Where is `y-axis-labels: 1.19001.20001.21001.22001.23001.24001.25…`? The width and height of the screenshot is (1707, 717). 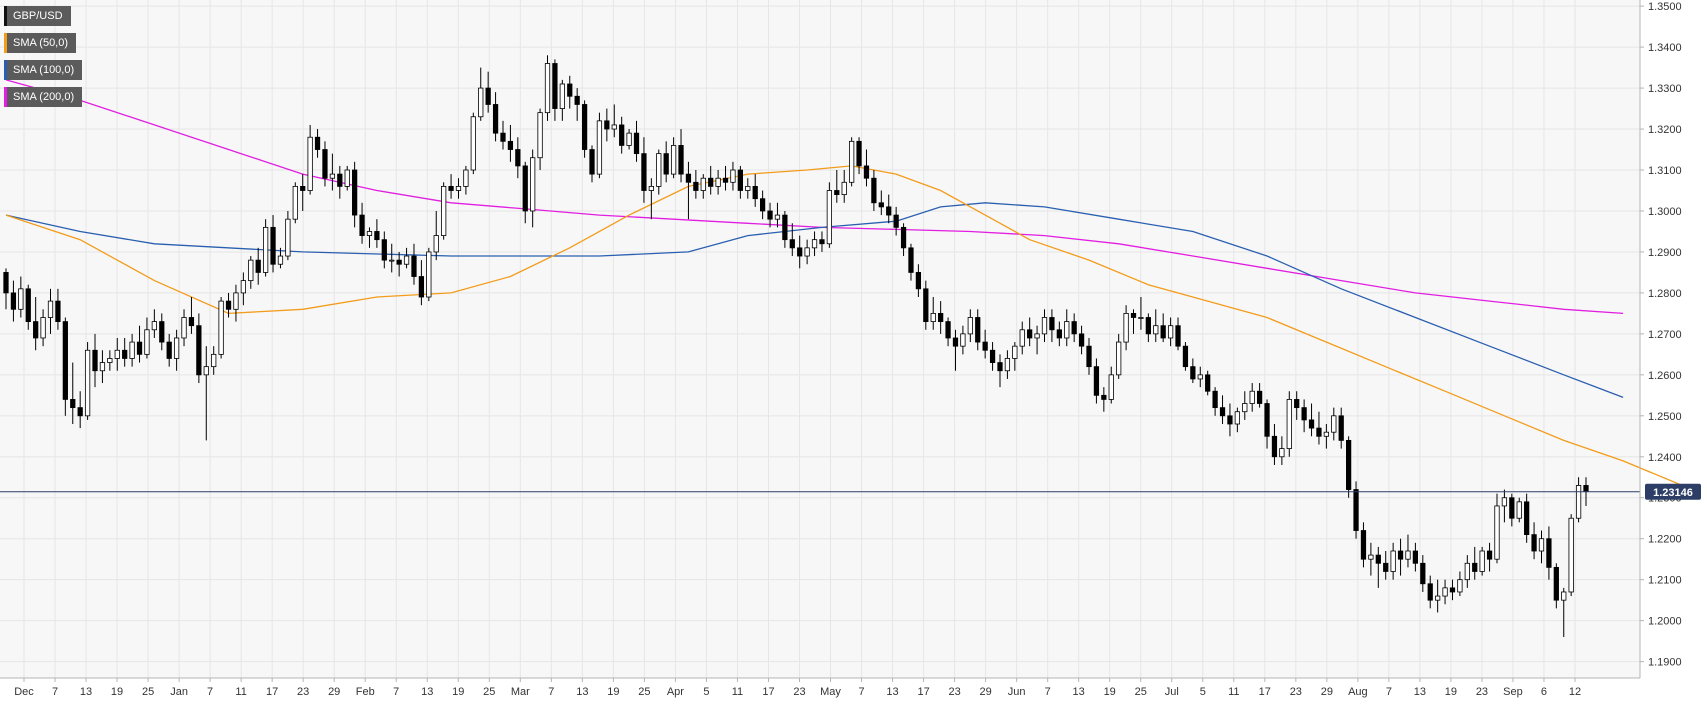
y-axis-labels: 1.19001.20001.21001.22001.23001.24001.25… is located at coordinates (1661, 335).